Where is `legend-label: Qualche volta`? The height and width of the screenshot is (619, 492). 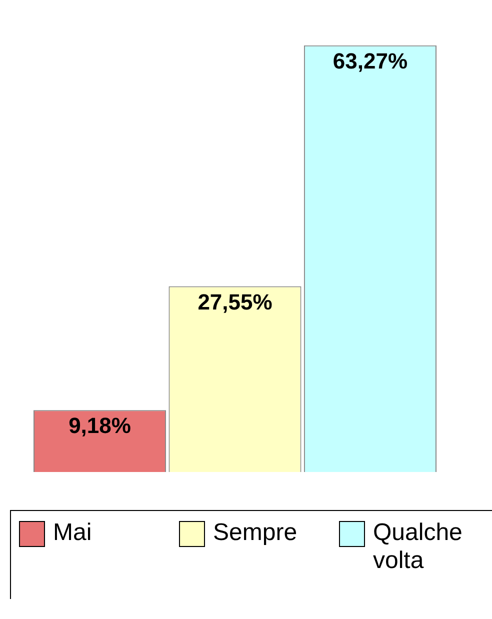 legend-label: Qualche volta is located at coordinates (417, 547).